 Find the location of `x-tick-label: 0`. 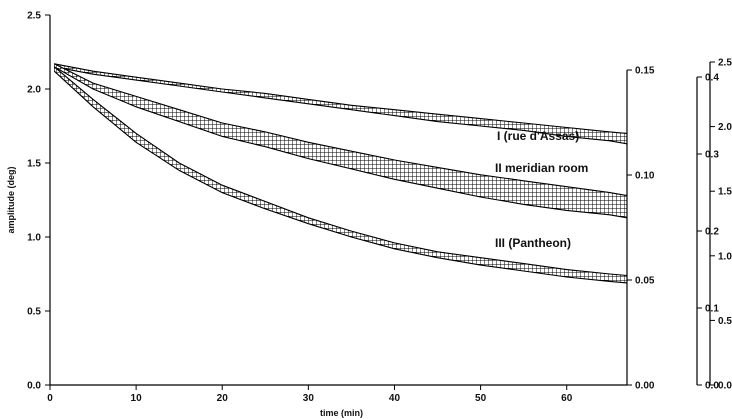

x-tick-label: 0 is located at coordinates (50, 398).